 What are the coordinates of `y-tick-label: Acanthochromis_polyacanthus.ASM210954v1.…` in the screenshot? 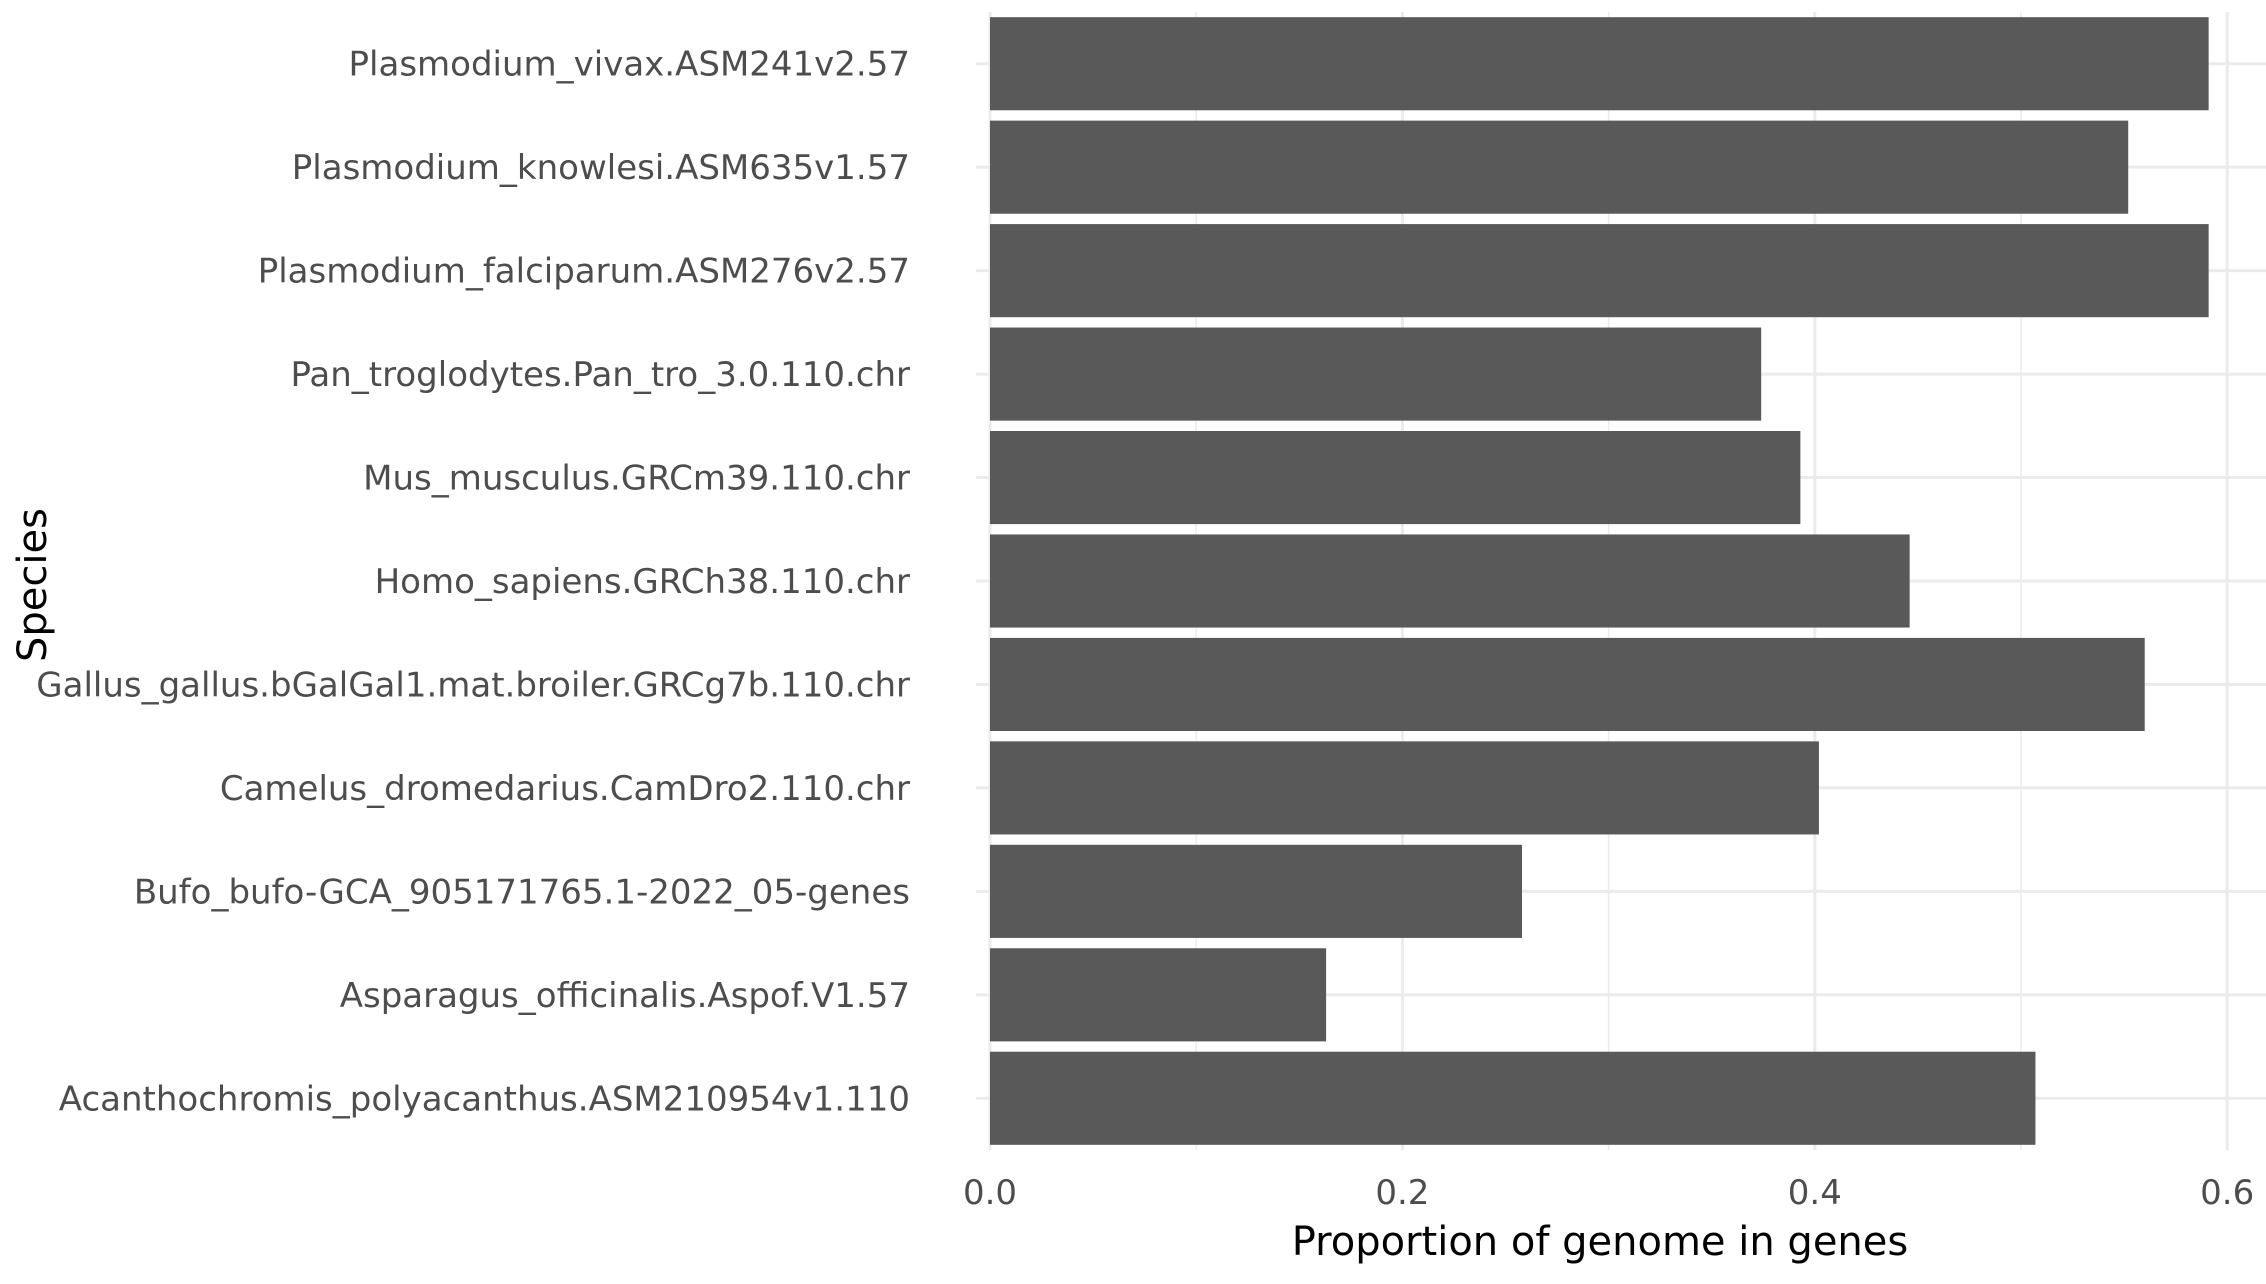 It's located at (484, 1099).